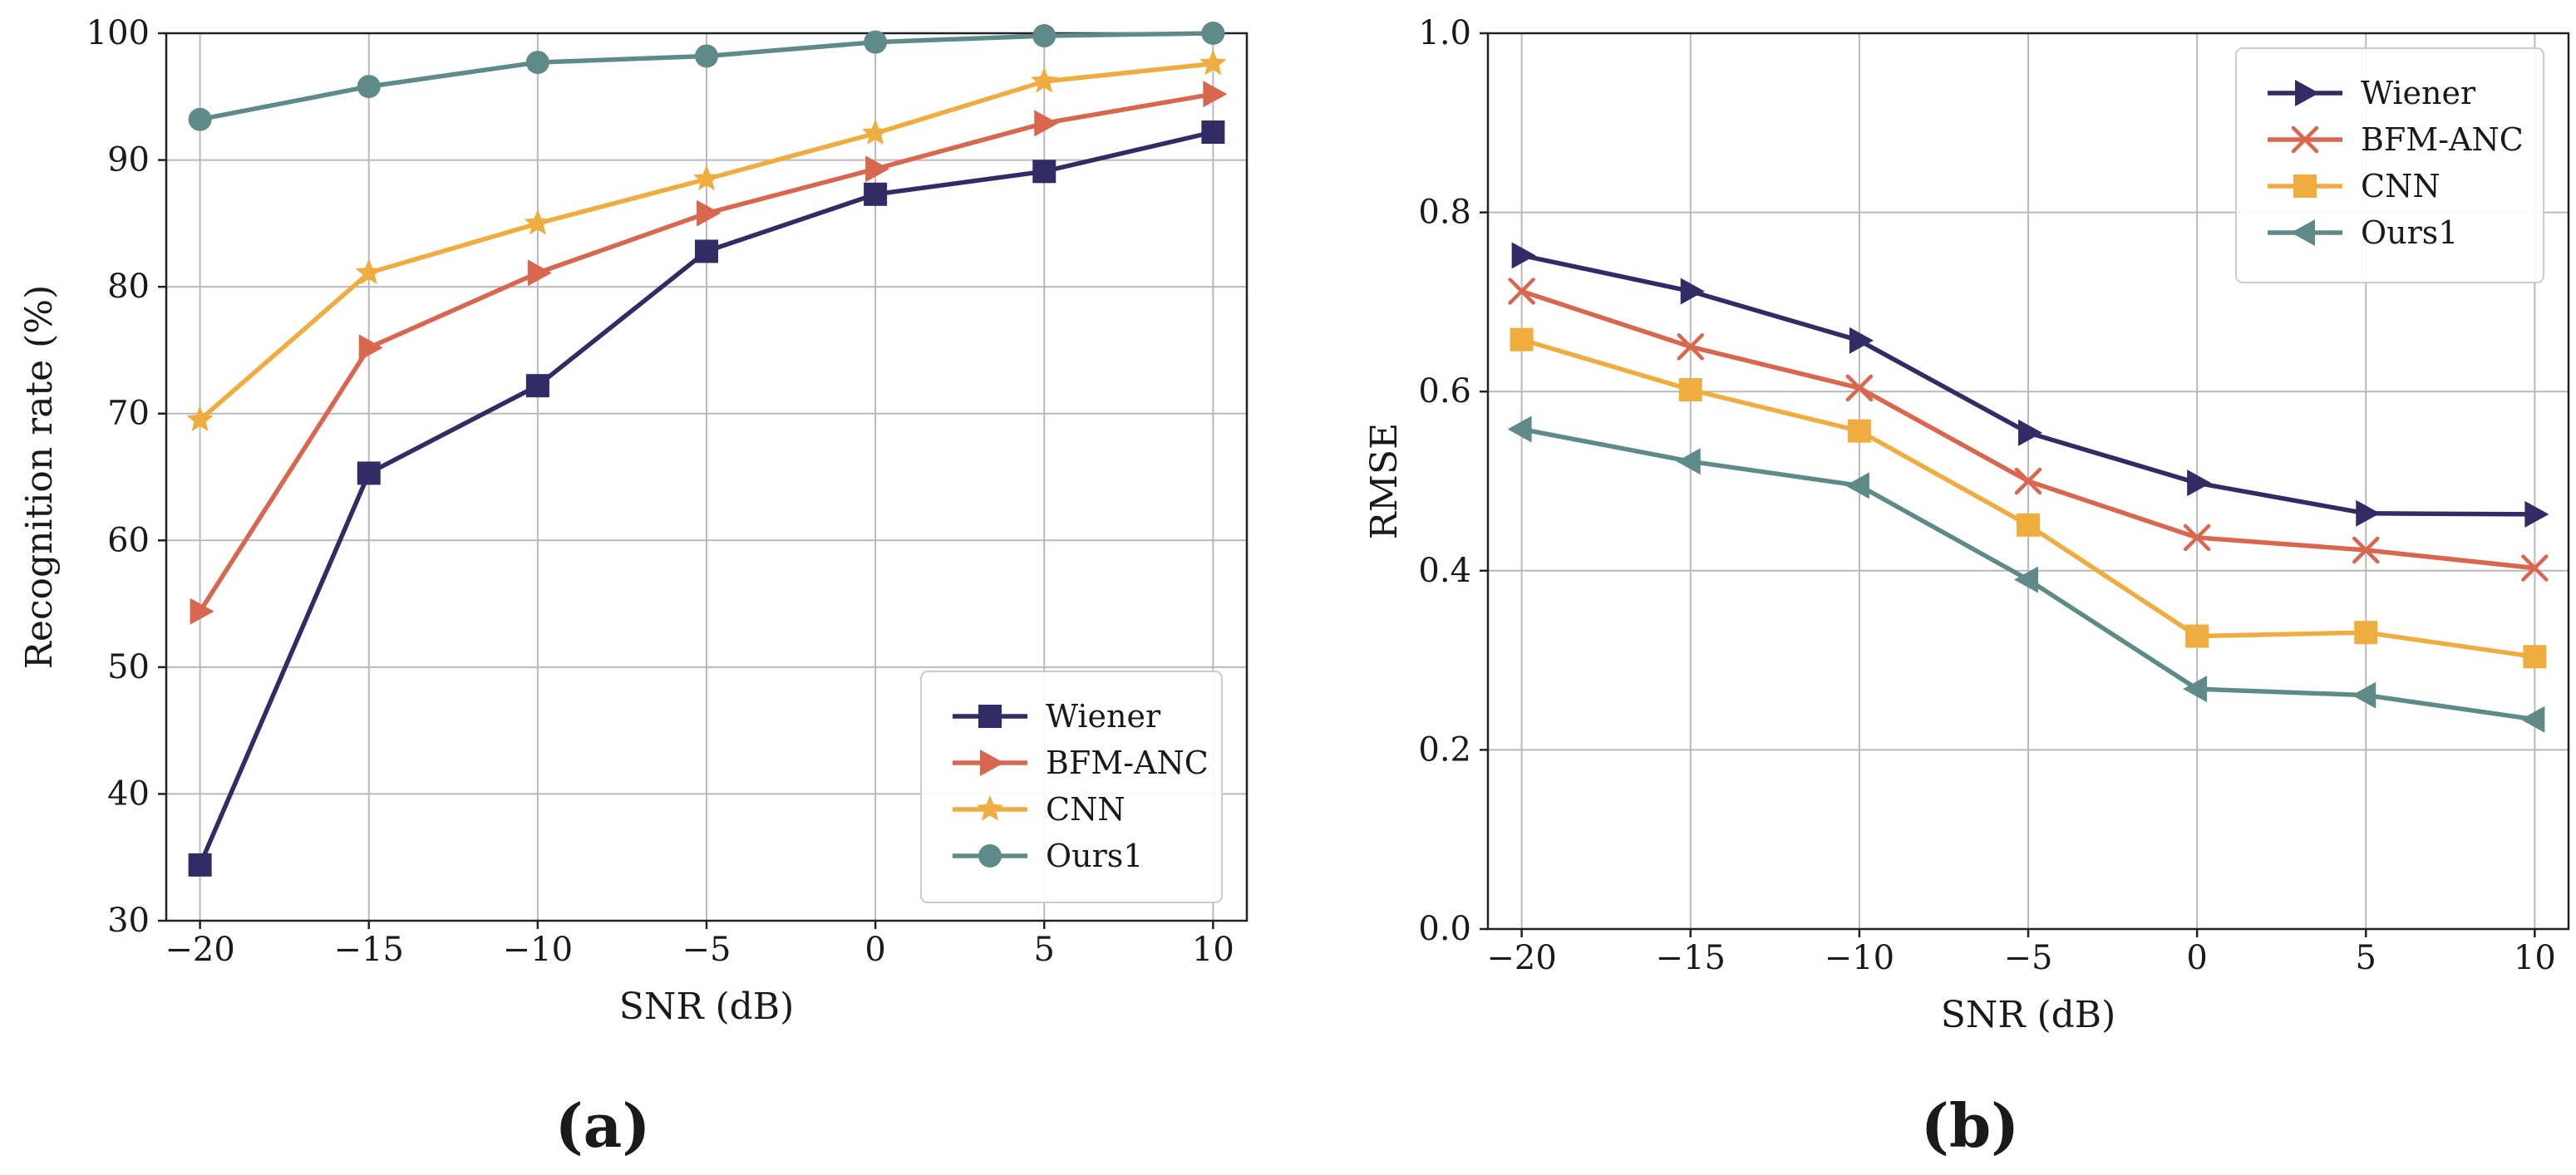 This screenshot has height=1175, width=2576. I want to click on series-bfm-anc, so click(2028, 430).